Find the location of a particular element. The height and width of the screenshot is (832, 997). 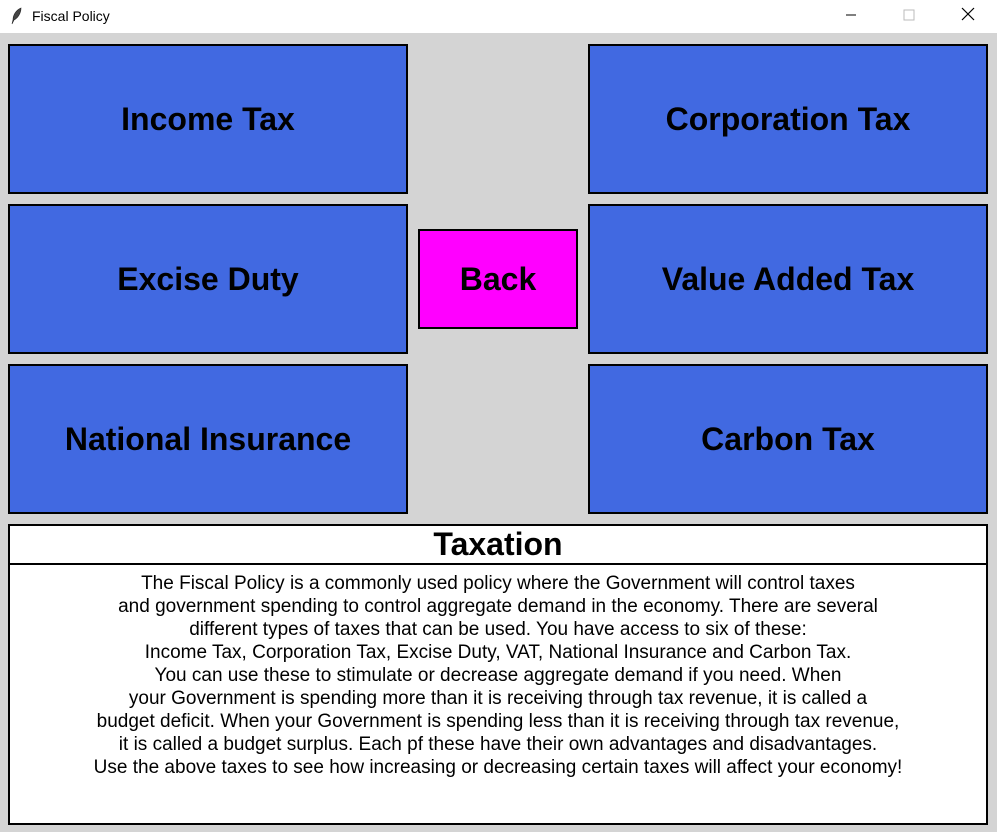

excise-duty-button: Excise Duty is located at coordinates (208, 279).